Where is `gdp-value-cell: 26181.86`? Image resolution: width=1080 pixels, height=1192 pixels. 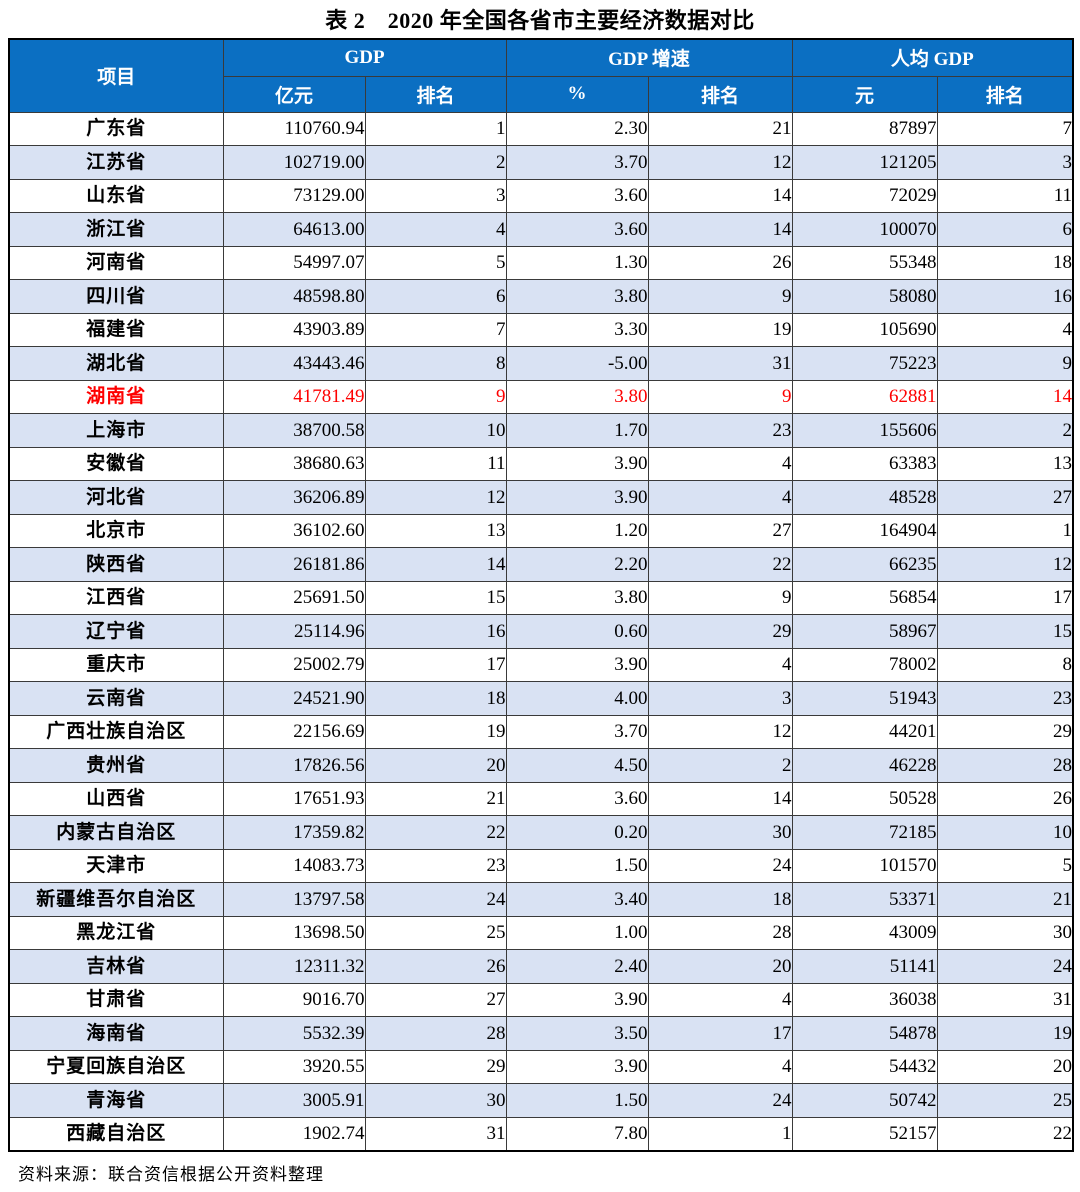 gdp-value-cell: 26181.86 is located at coordinates (294, 564).